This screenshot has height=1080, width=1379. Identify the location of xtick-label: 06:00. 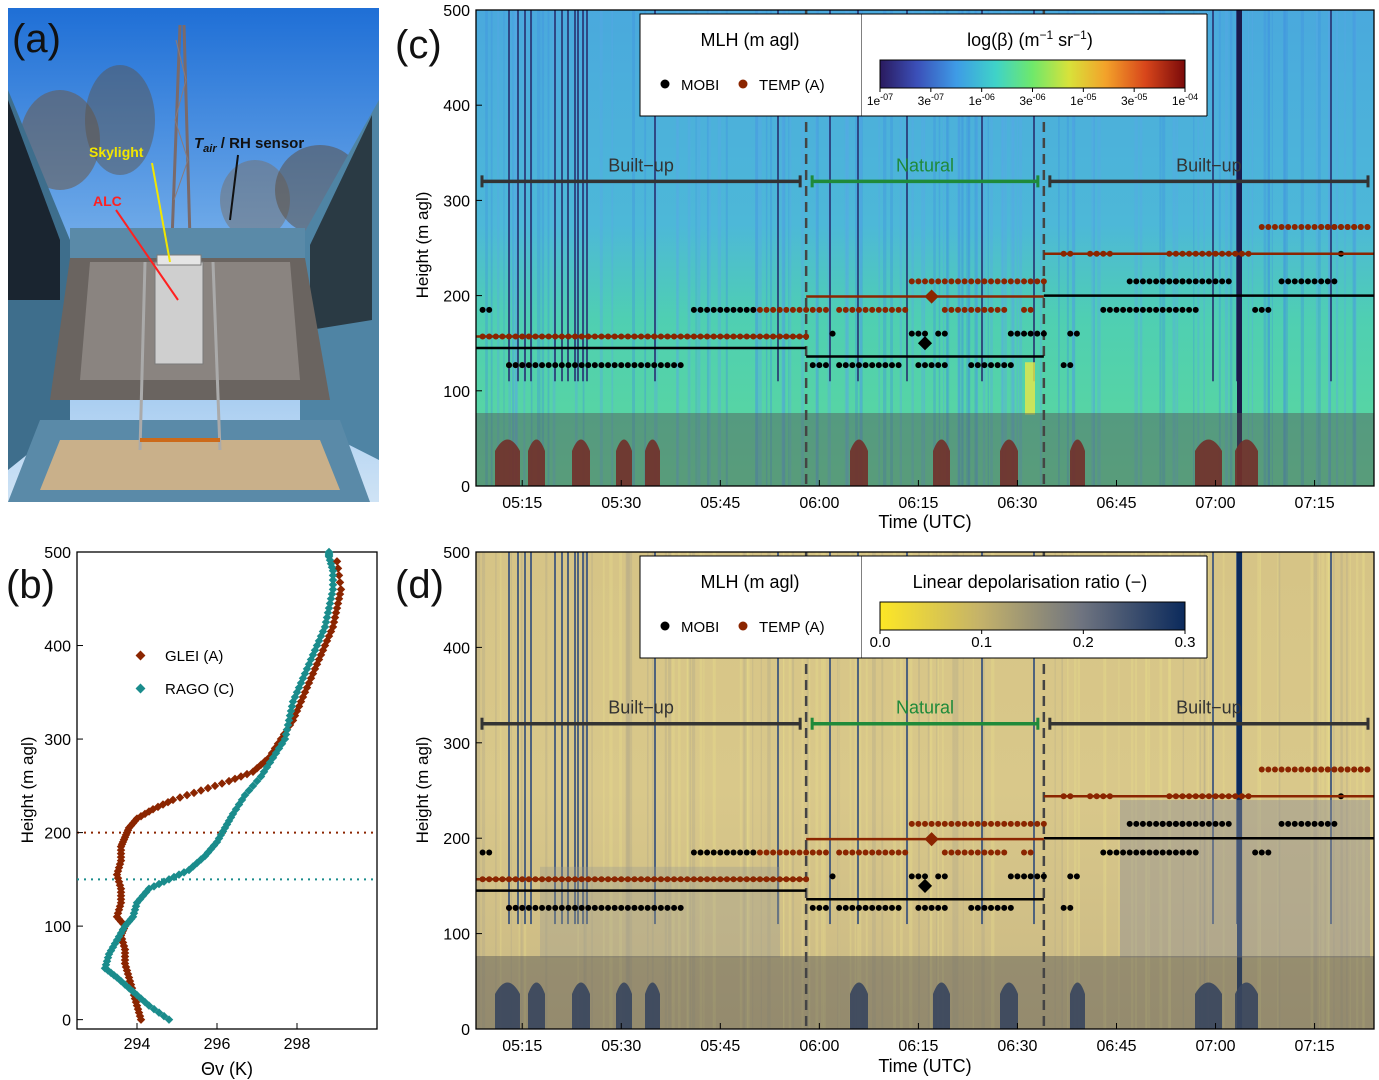
(819, 503).